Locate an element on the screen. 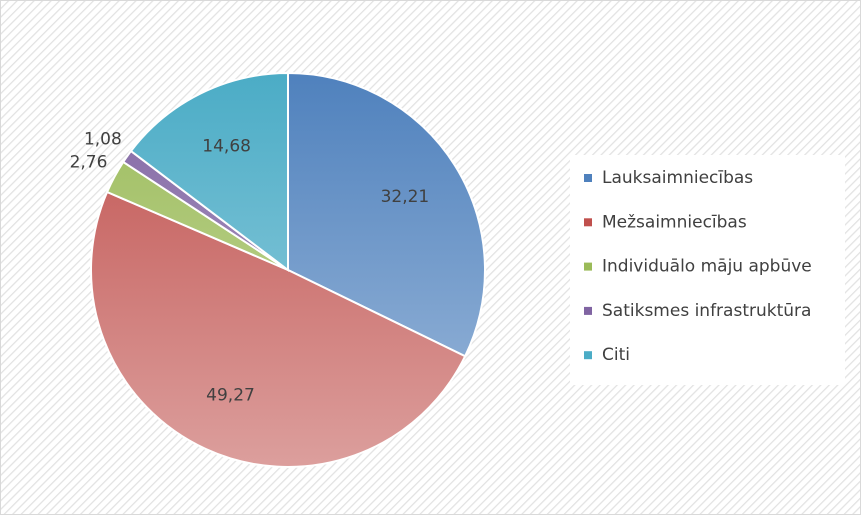 The height and width of the screenshot is (515, 861). legend-label: Satiksmes infrastruktūra is located at coordinates (706, 311).